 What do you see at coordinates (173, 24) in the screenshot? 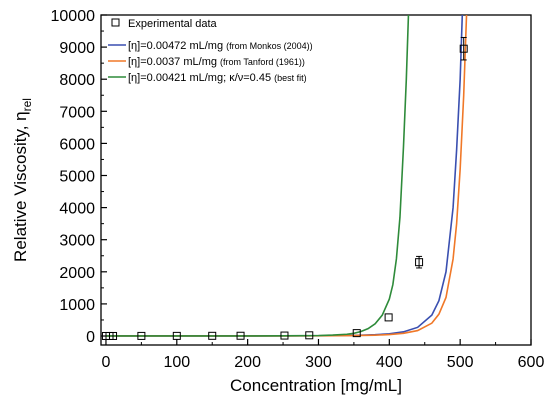
I see `legend-label-experimental: Experimental data` at bounding box center [173, 24].